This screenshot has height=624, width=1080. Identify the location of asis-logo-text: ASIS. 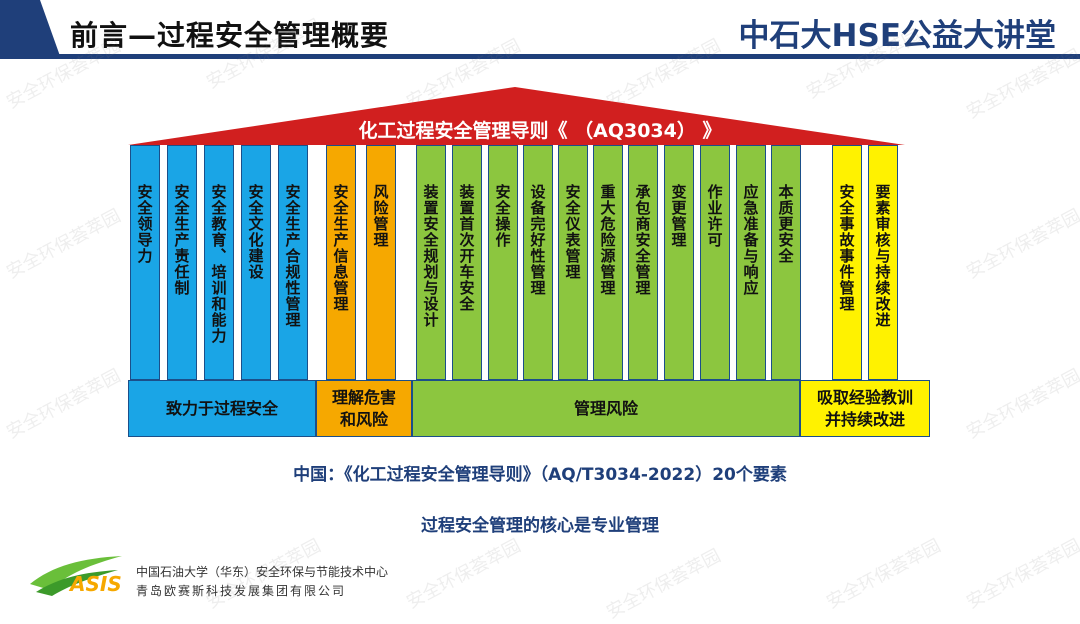
(96, 584).